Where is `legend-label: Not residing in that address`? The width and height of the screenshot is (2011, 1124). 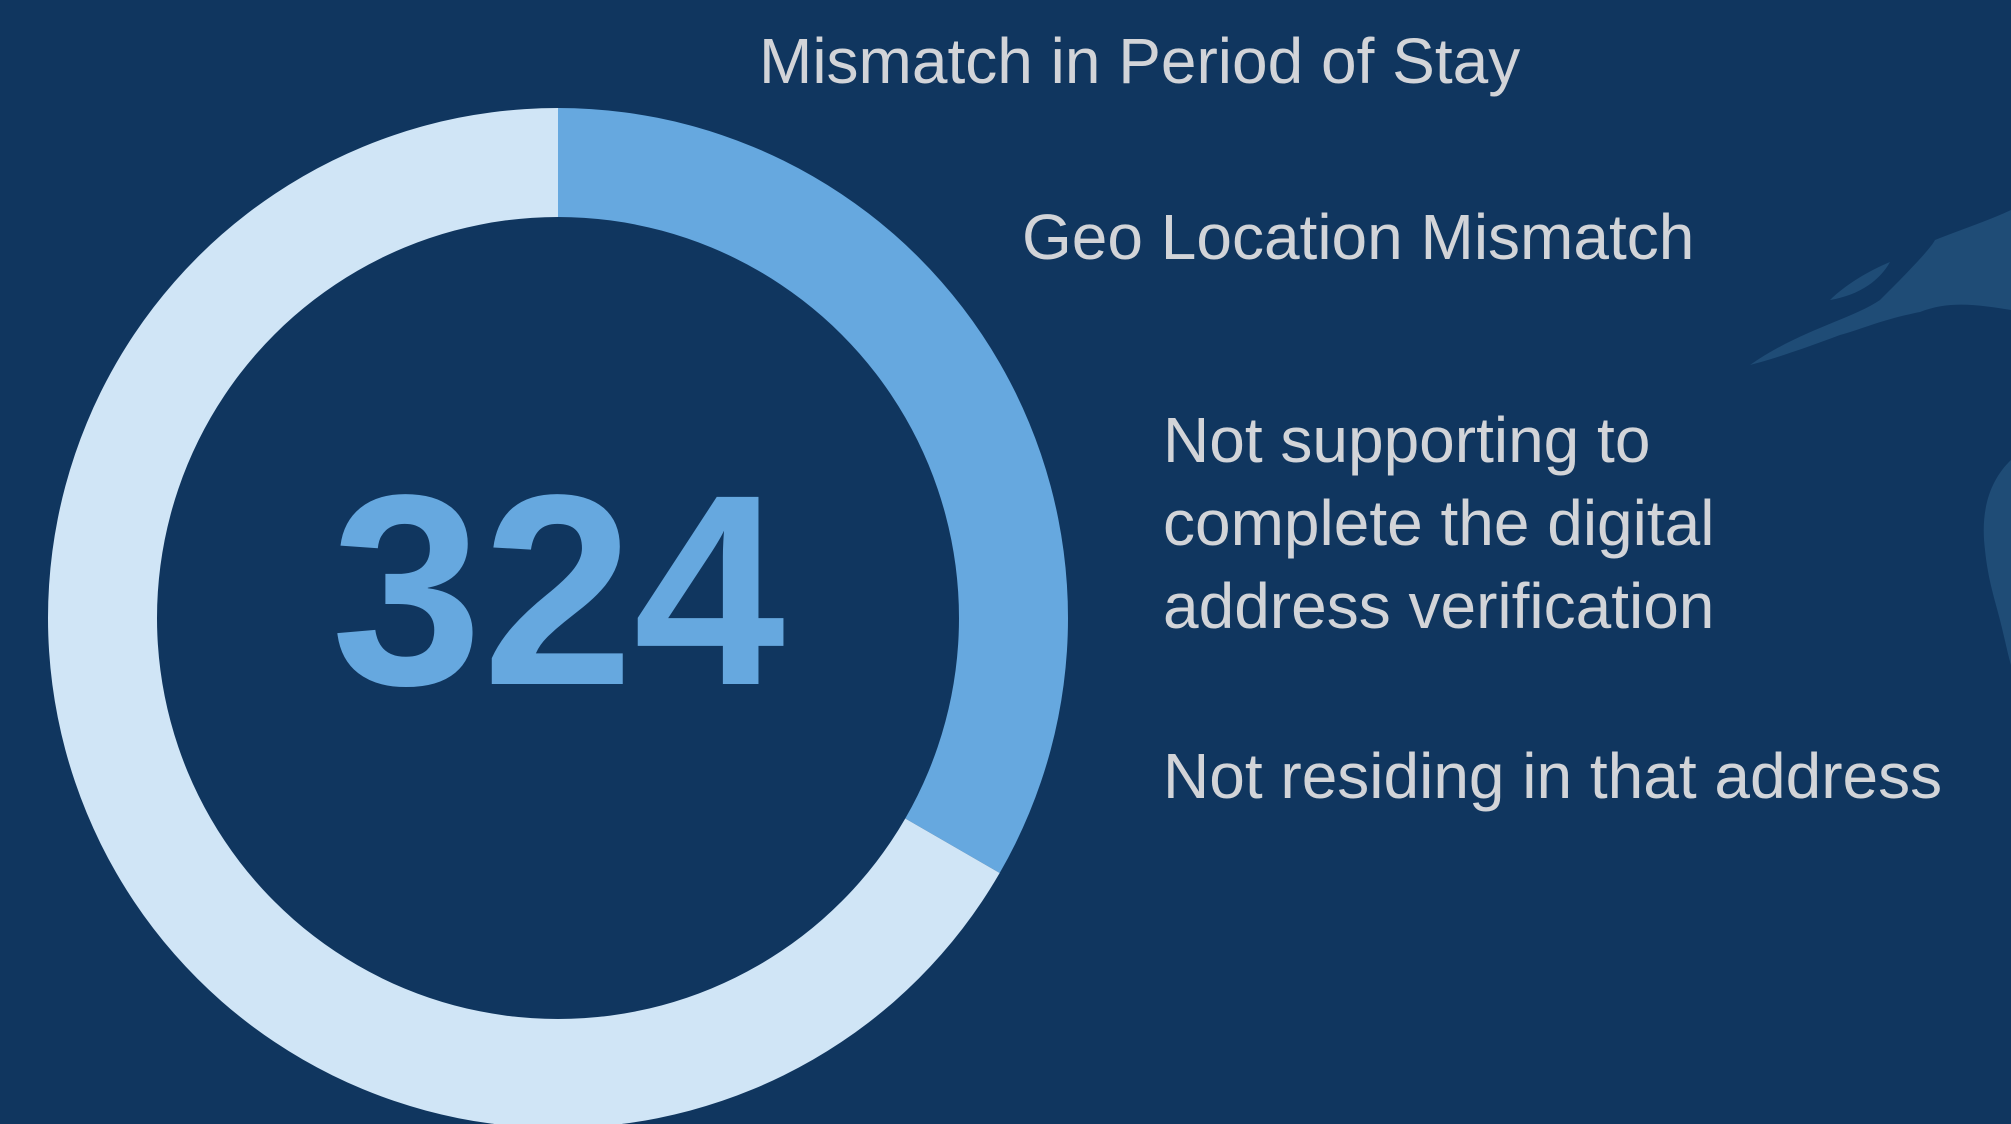
legend-label: Not residing in that address is located at coordinates (1552, 776).